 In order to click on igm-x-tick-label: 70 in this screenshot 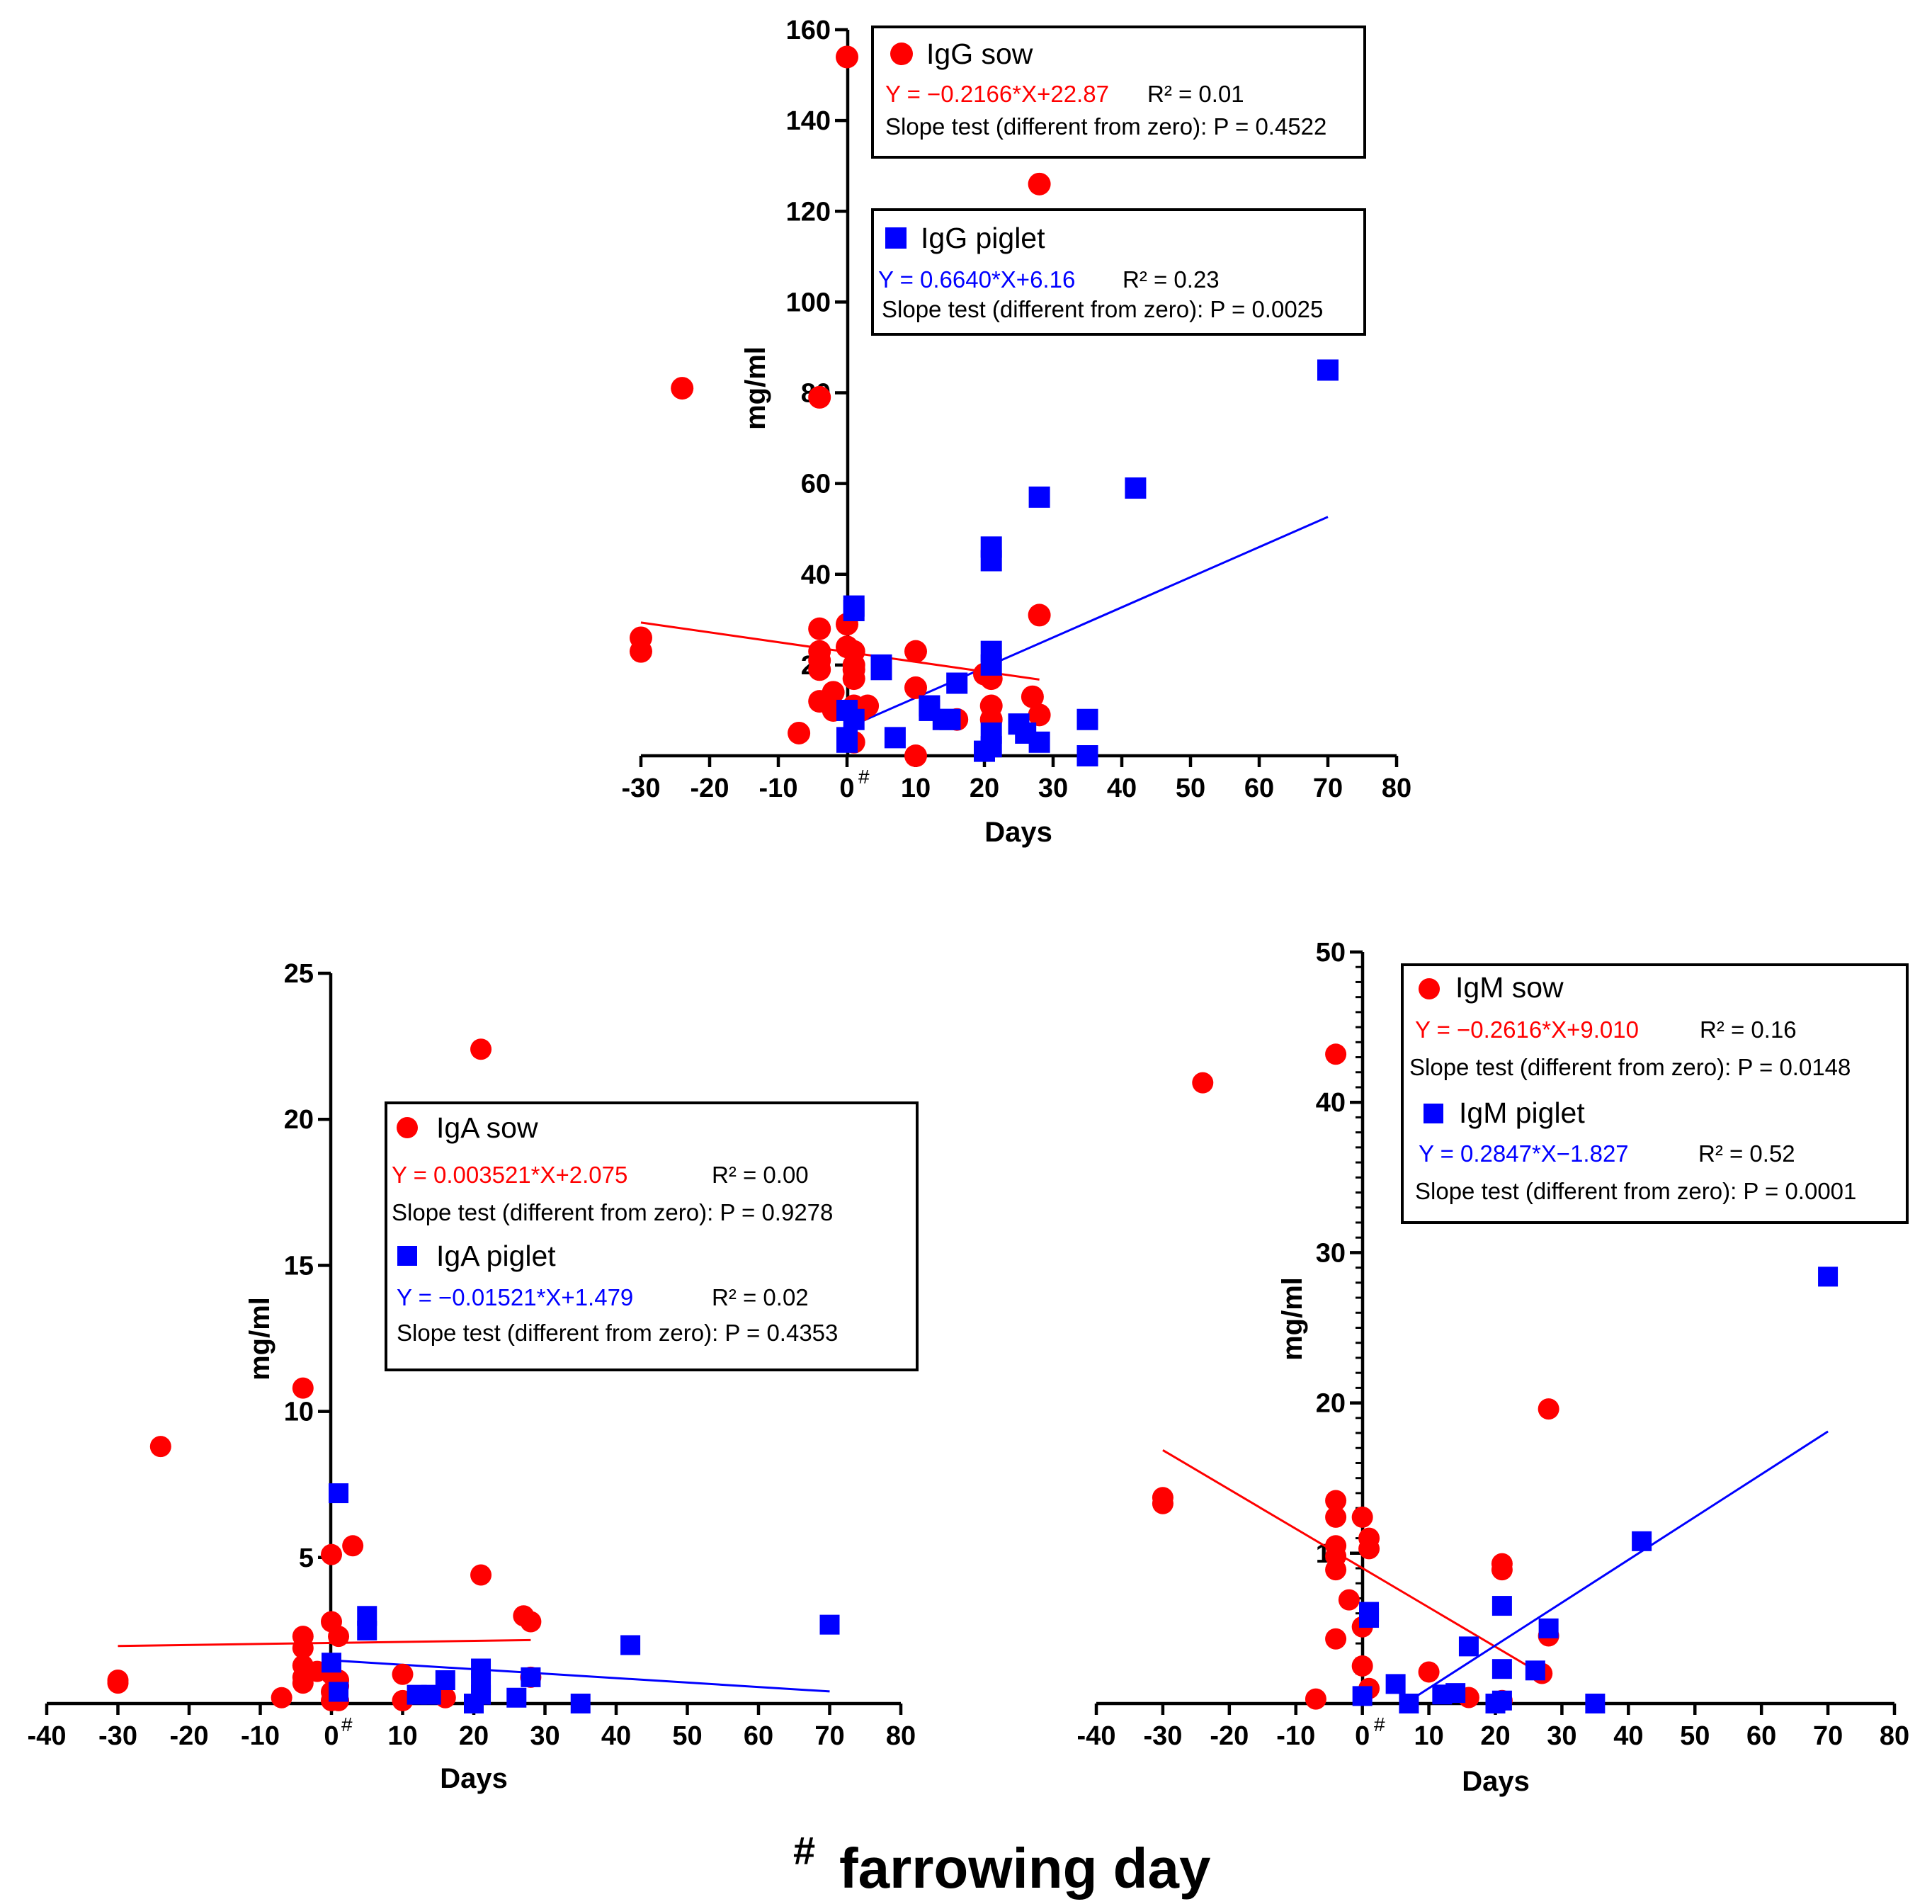, I will do `click(1828, 1736)`.